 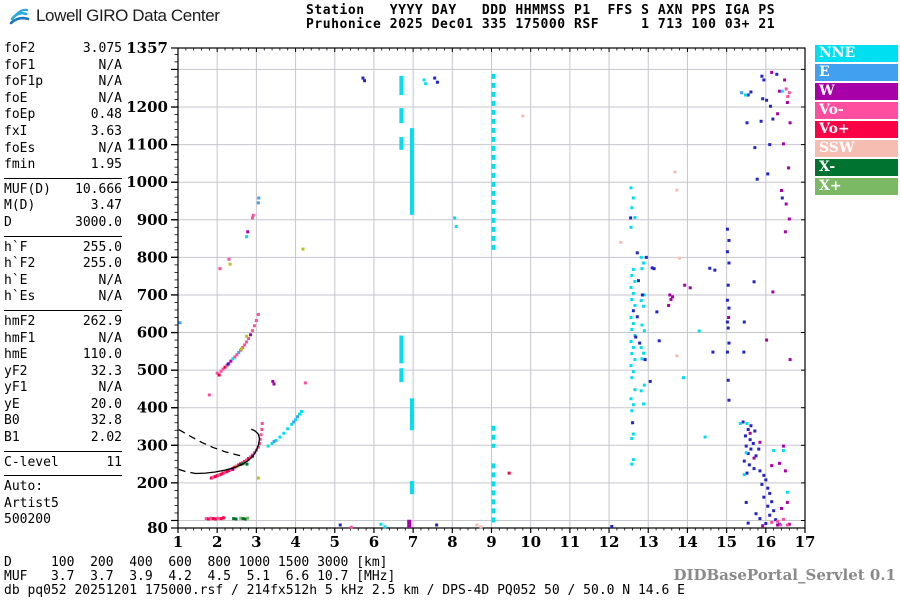 I want to click on param-label: B1, so click(x=12, y=438).